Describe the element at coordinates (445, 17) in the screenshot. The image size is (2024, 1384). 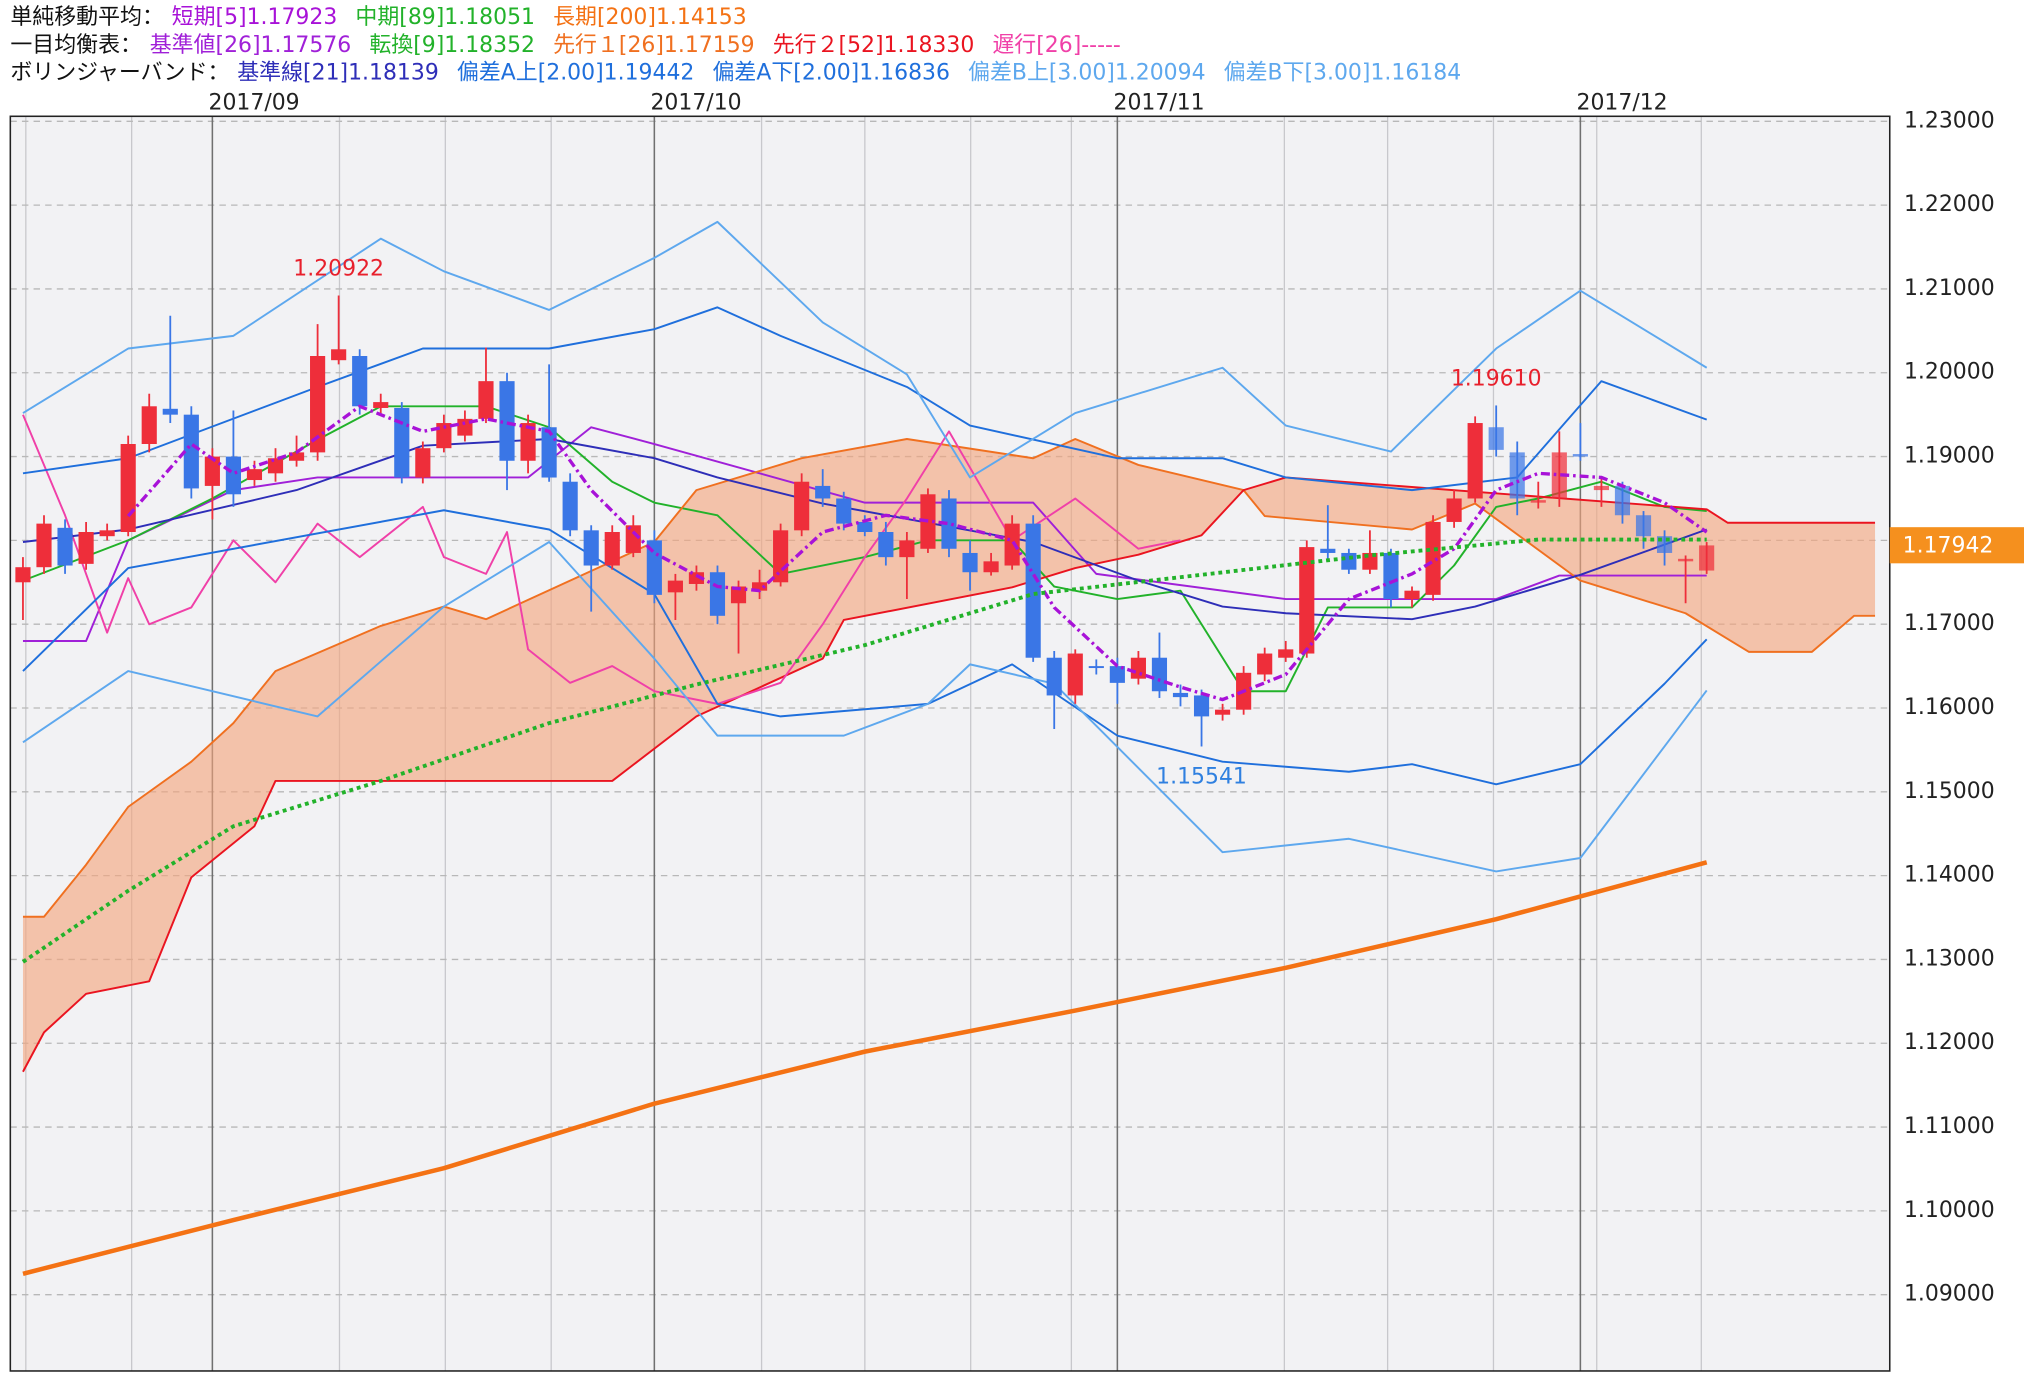
I see `legend-entry: 中期[89]1.18051` at that location.